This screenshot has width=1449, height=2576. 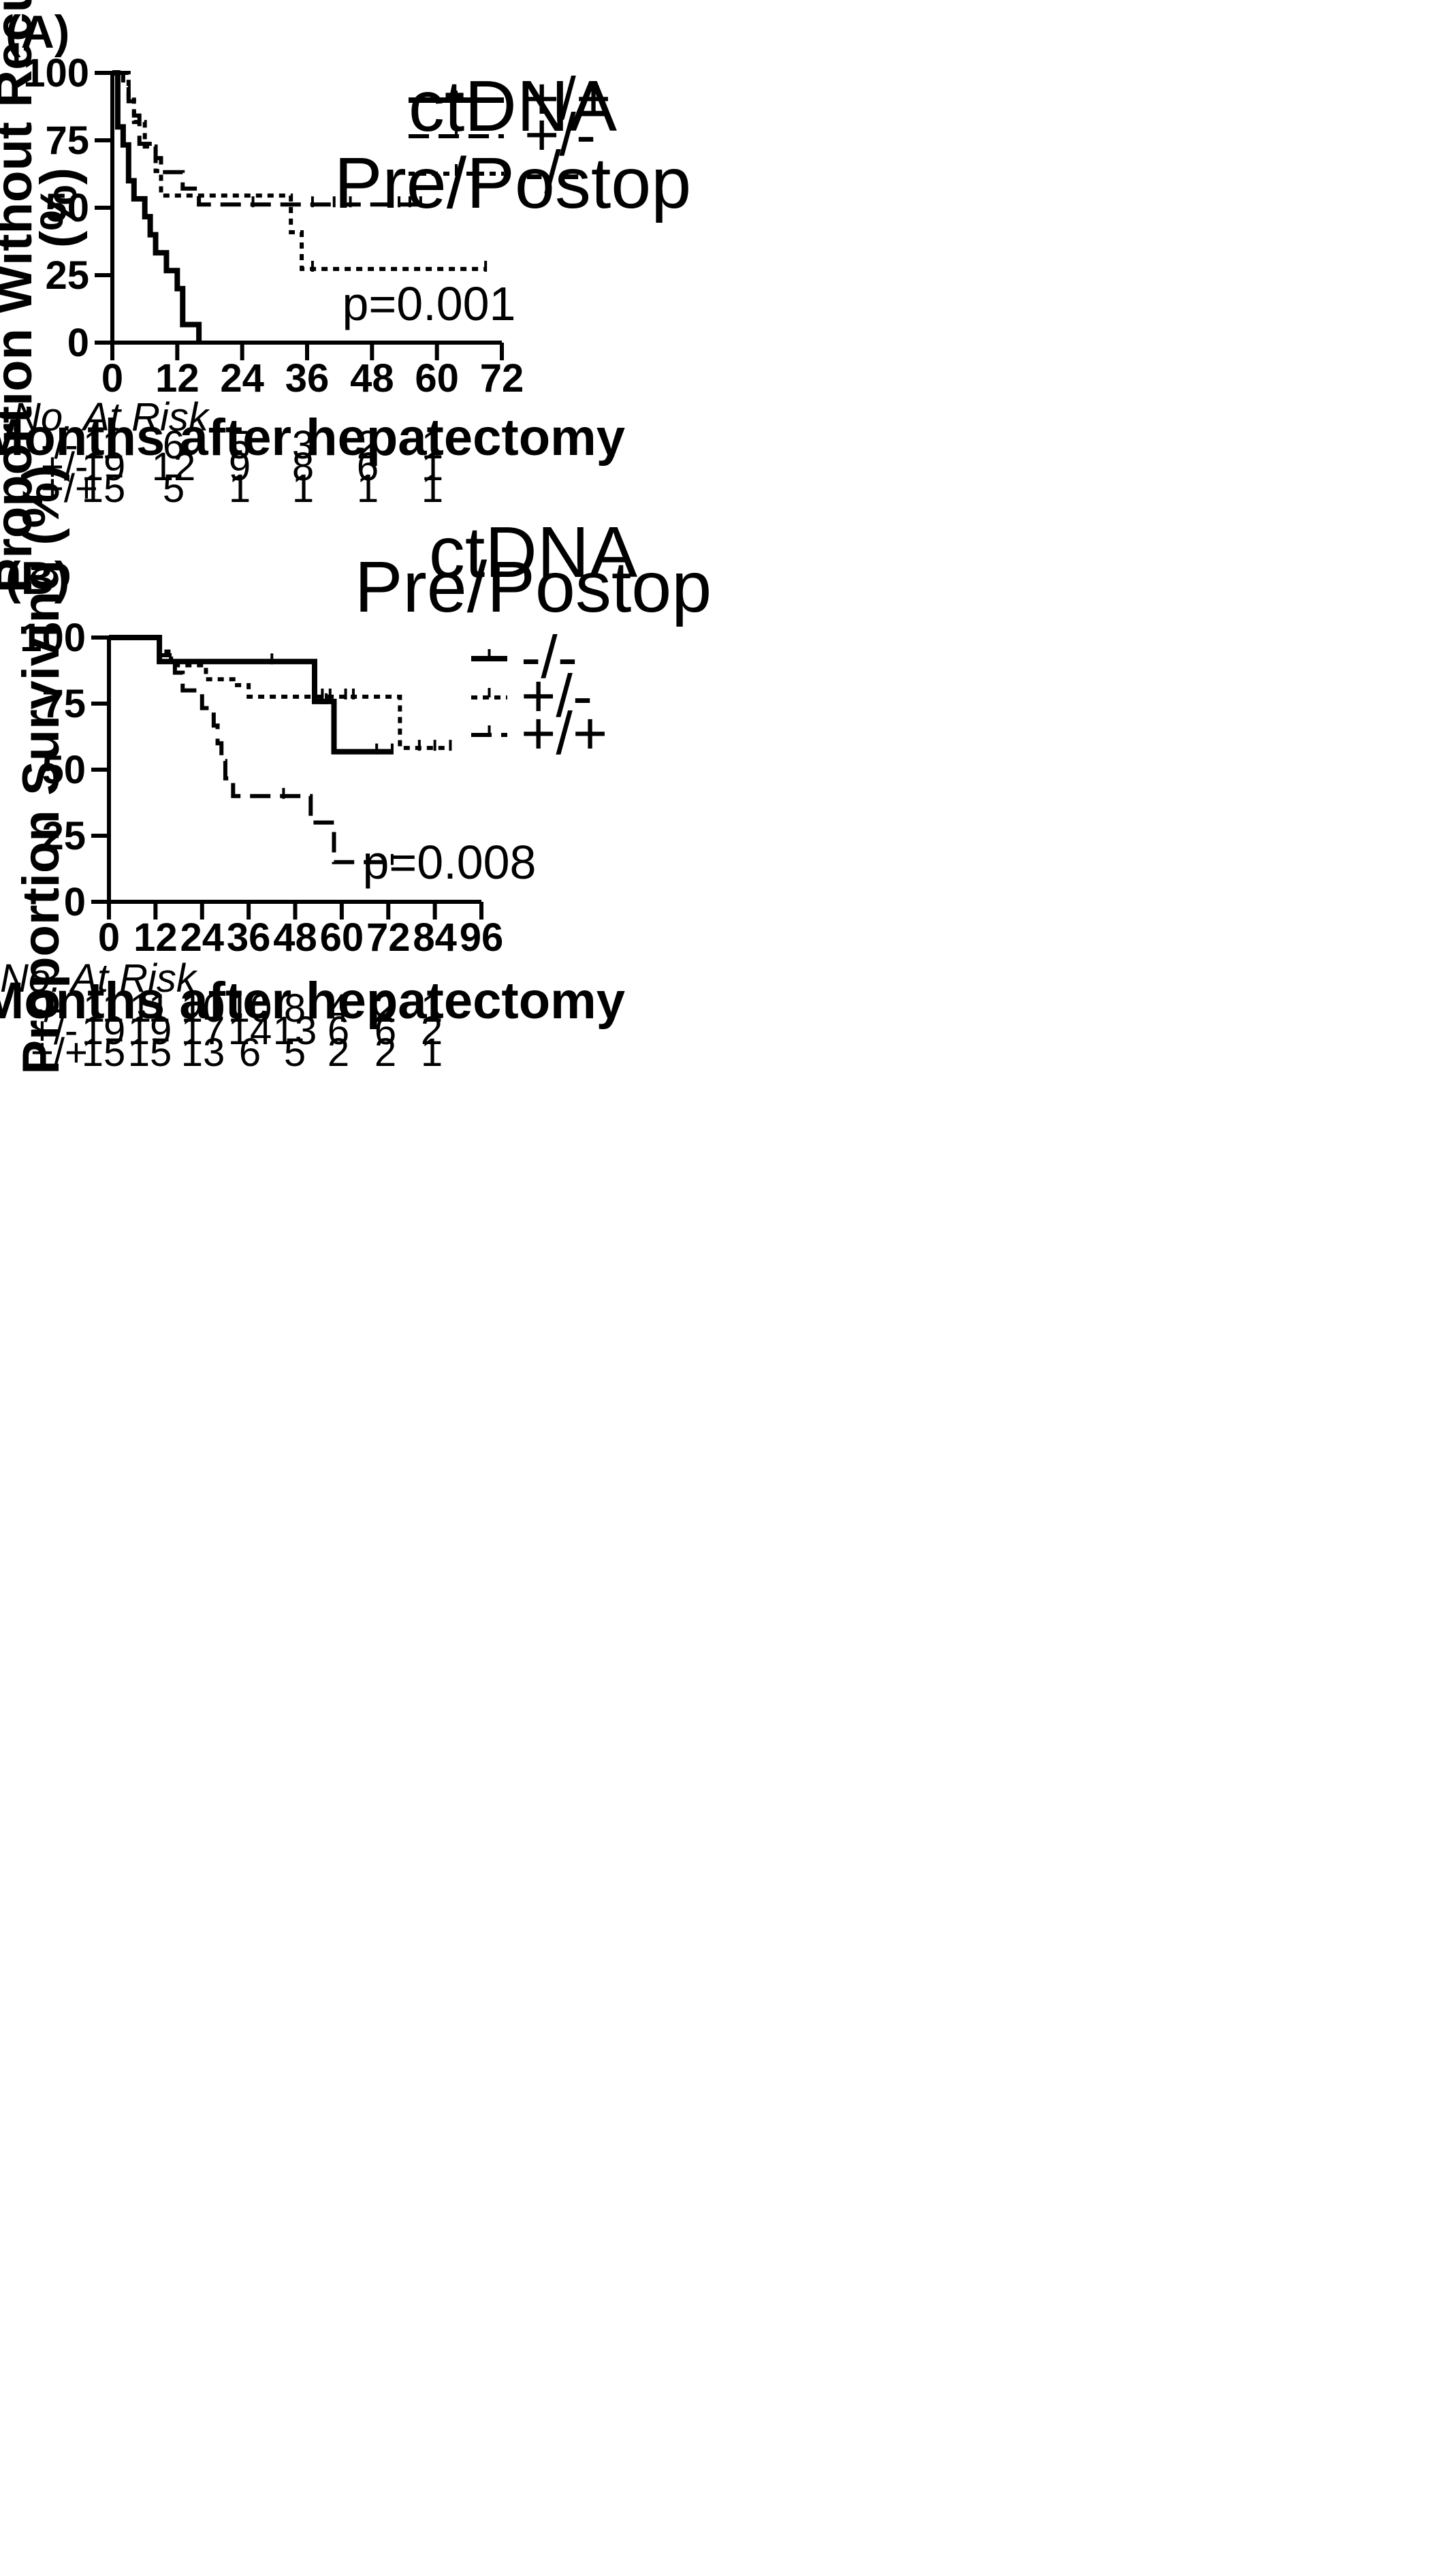 What do you see at coordinates (338, 1008) in the screenshot?
I see `risk-value: 4` at bounding box center [338, 1008].